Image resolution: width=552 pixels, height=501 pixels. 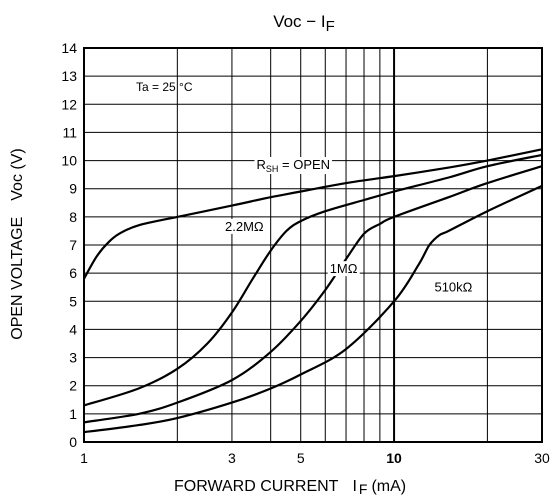 I want to click on y-tick-label: 6, so click(x=73, y=273).